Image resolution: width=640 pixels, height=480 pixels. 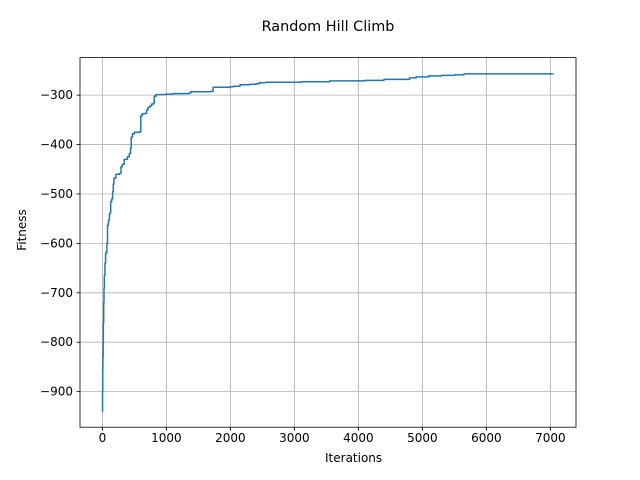 I want to click on y-tick-label: −400, so click(x=56, y=145).